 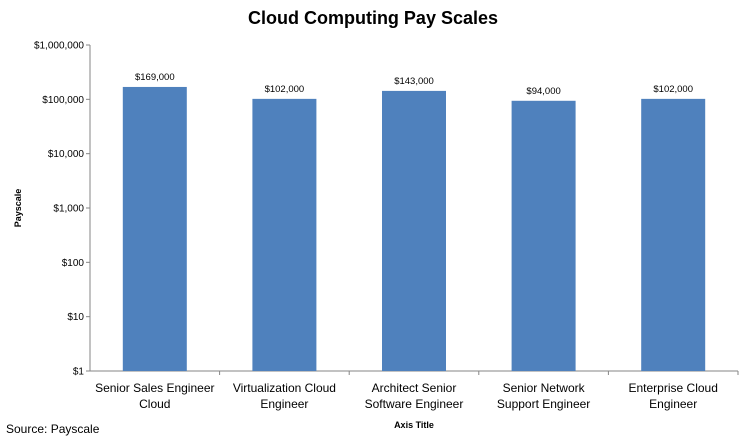 What do you see at coordinates (373, 18) in the screenshot?
I see `chart-title: Cloud Computing Pay Scales` at bounding box center [373, 18].